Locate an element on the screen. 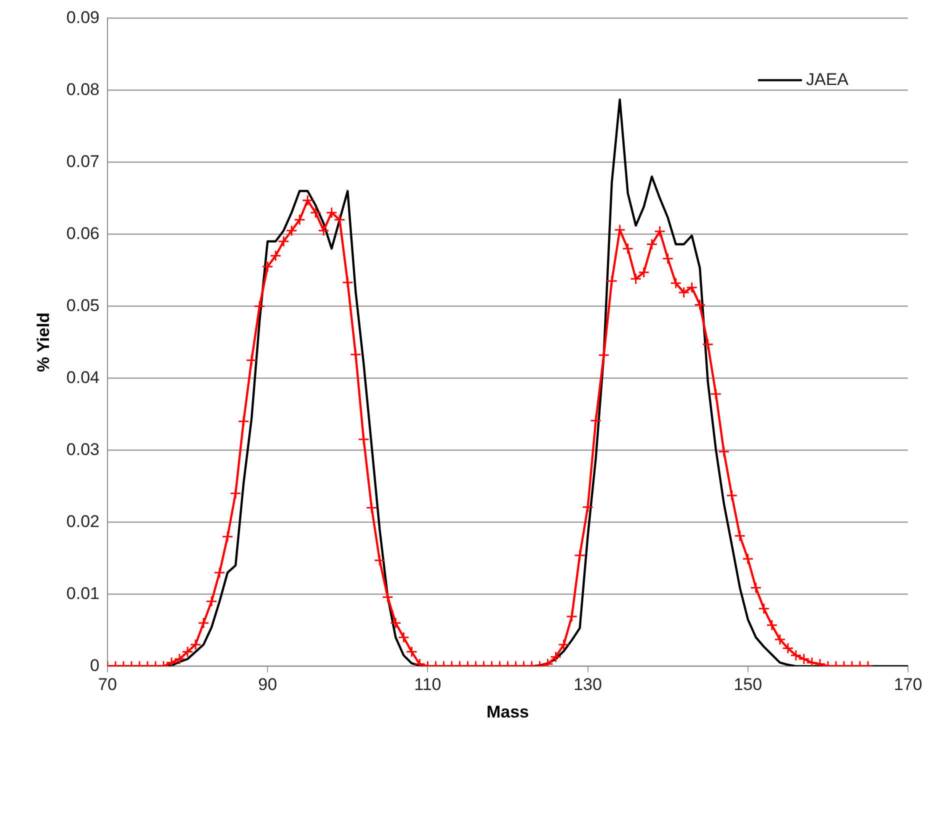 The image size is (948, 817). y-tick-label: 0.07 is located at coordinates (83, 161).